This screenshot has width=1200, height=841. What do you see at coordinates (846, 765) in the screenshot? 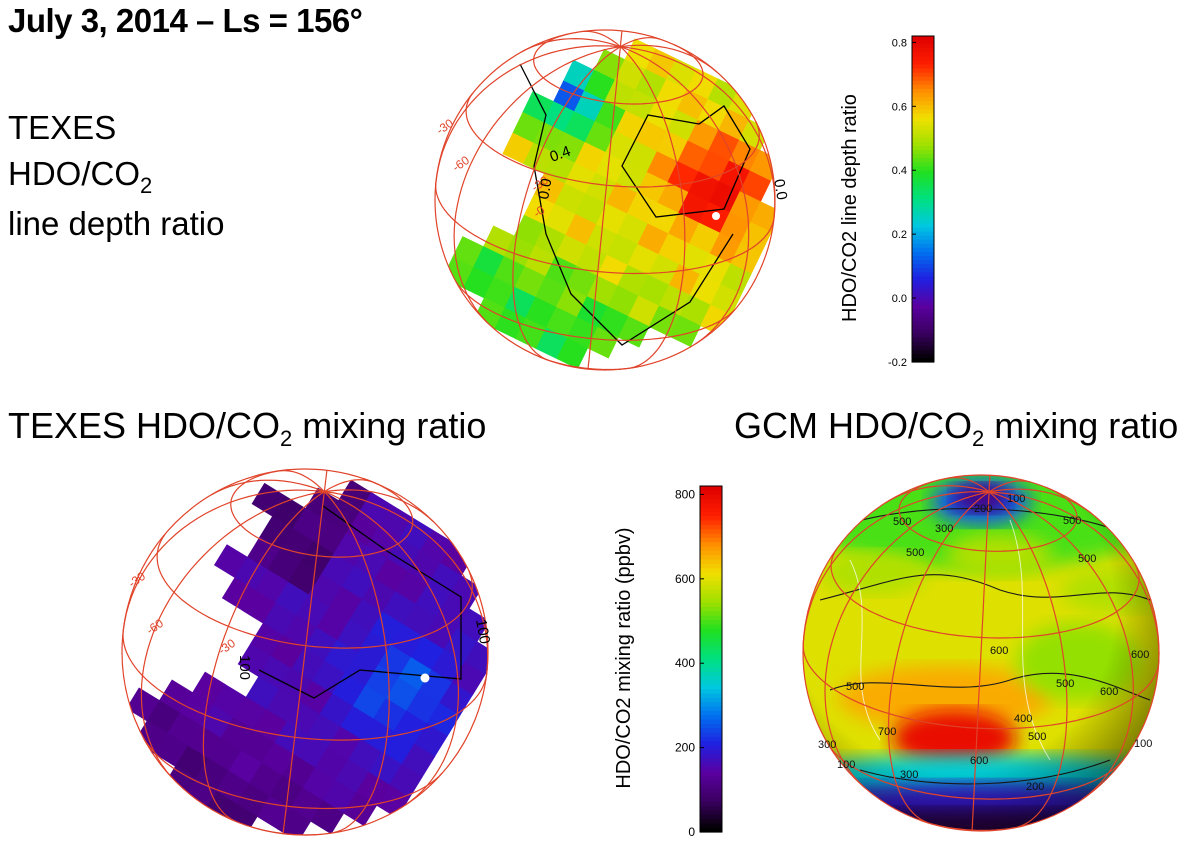
I see `contour-label: 100` at bounding box center [846, 765].